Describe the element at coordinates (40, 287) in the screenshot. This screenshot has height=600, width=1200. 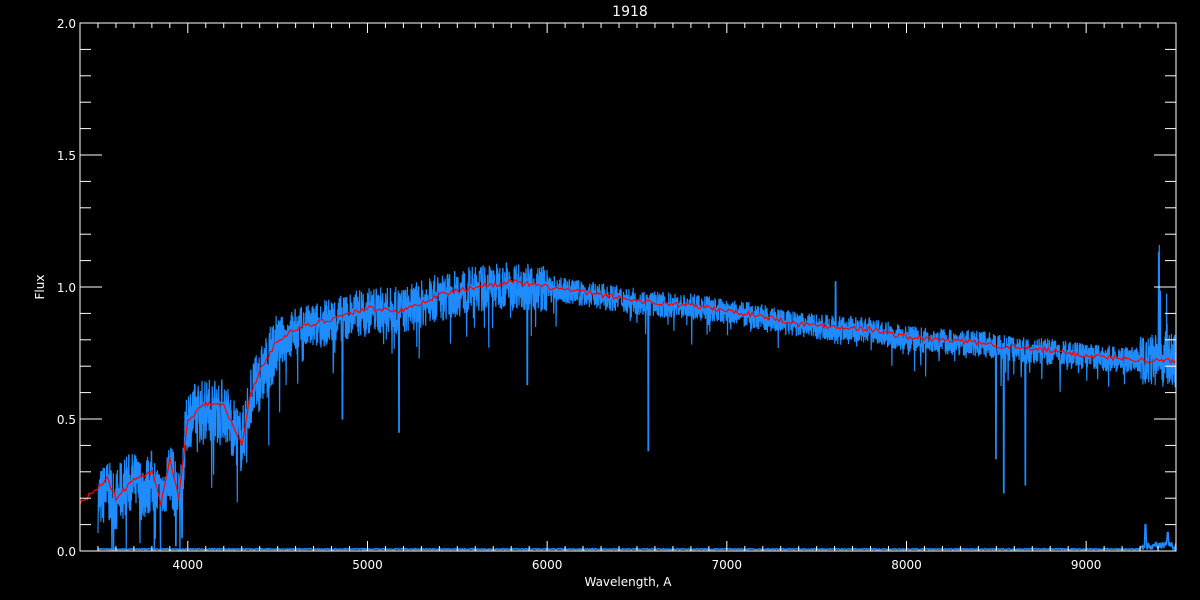
I see `y-axis-label: Flux` at that location.